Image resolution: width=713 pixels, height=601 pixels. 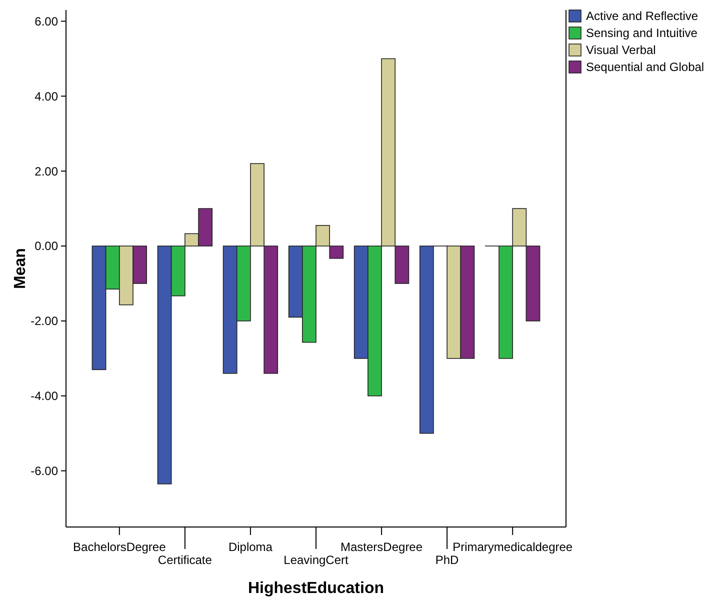 I want to click on x-tick-label: PhD, so click(x=447, y=560).